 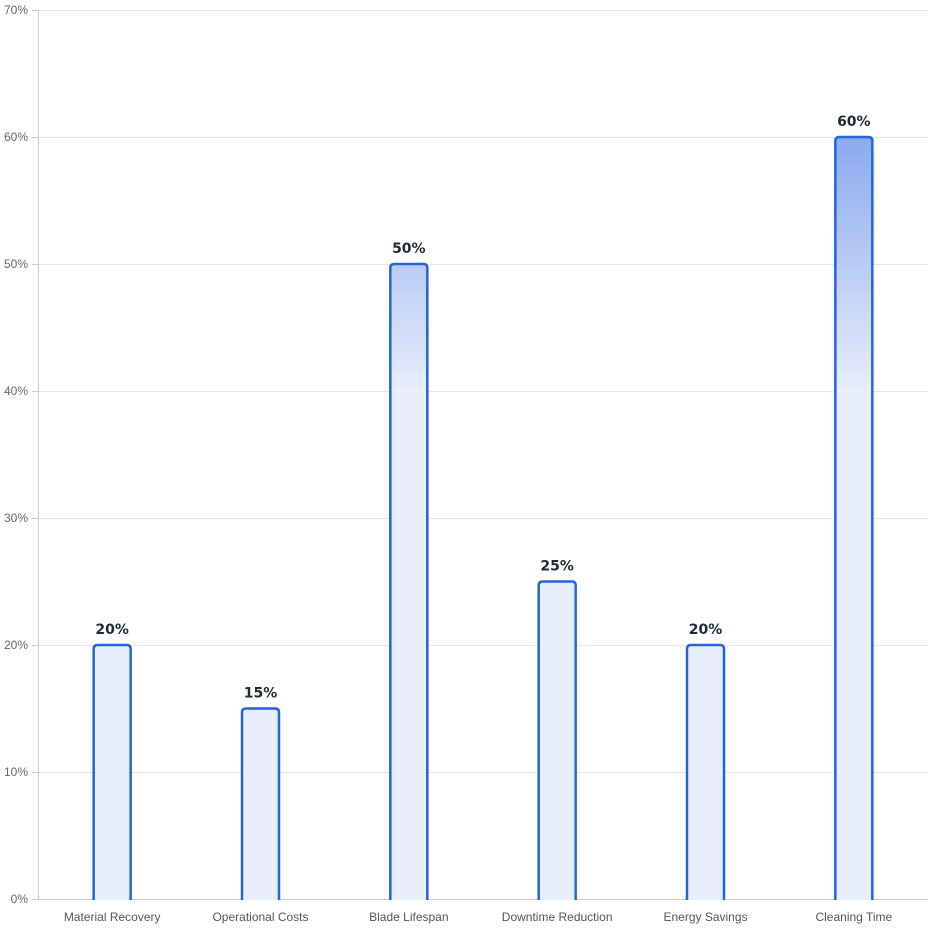 I want to click on y-tick-label: 30%, so click(x=16, y=518).